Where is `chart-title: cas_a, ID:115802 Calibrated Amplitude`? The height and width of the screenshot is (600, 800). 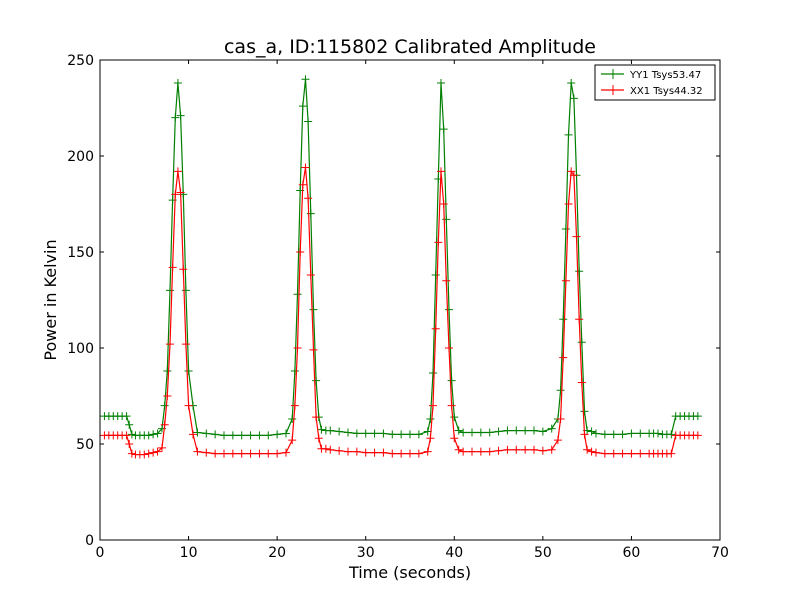
chart-title: cas_a, ID:115802 Calibrated Amplitude is located at coordinates (410, 47).